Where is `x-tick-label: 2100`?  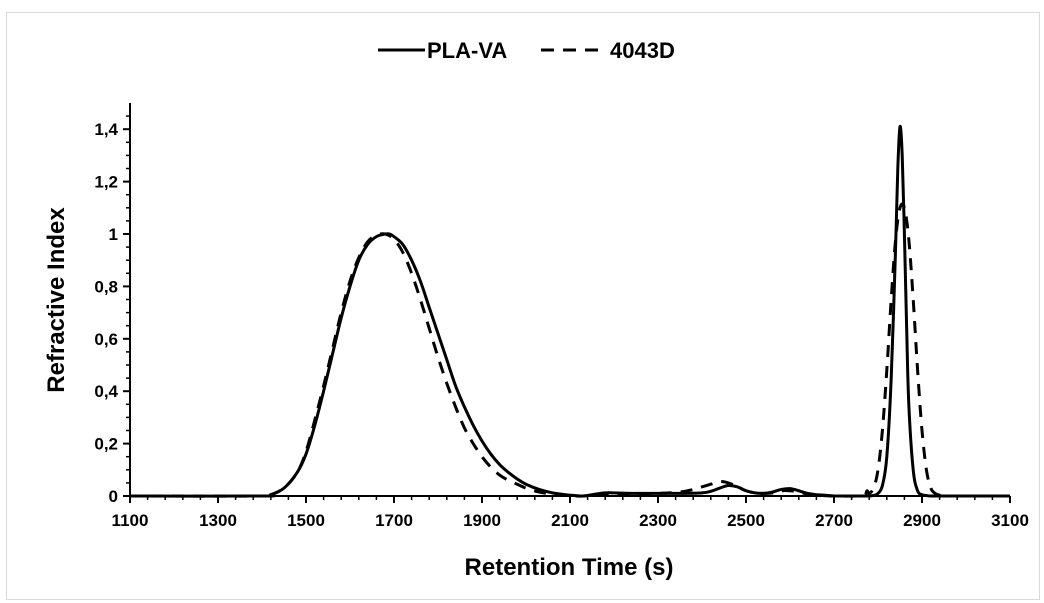
x-tick-label: 2100 is located at coordinates (570, 520).